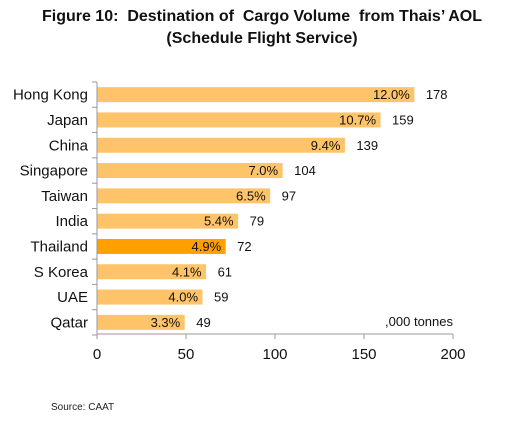 The width and height of the screenshot is (524, 426). Describe the element at coordinates (437, 94) in the screenshot. I see `value-label: 178` at that location.